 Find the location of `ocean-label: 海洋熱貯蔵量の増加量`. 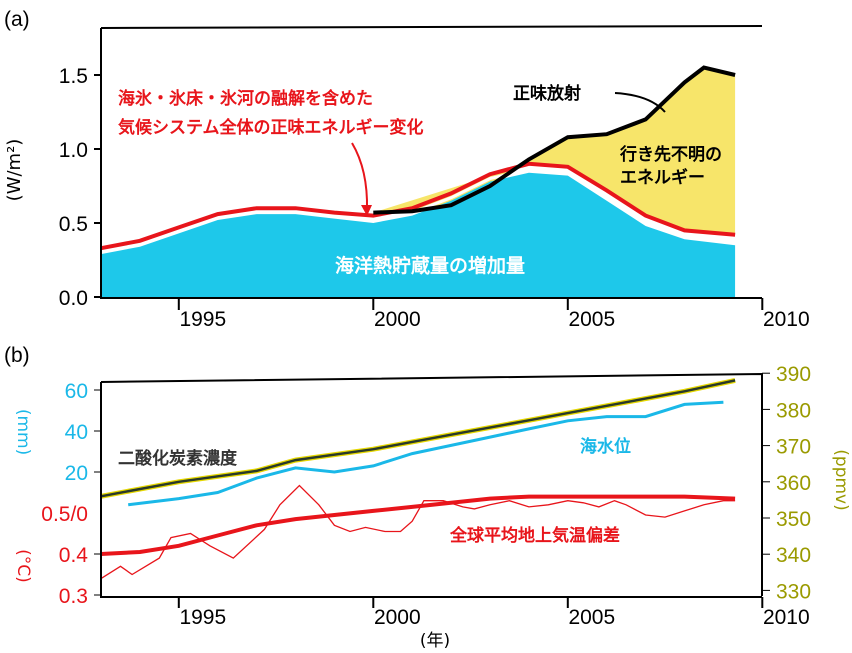

ocean-label: 海洋熱貯蔵量の増加量 is located at coordinates (430, 265).